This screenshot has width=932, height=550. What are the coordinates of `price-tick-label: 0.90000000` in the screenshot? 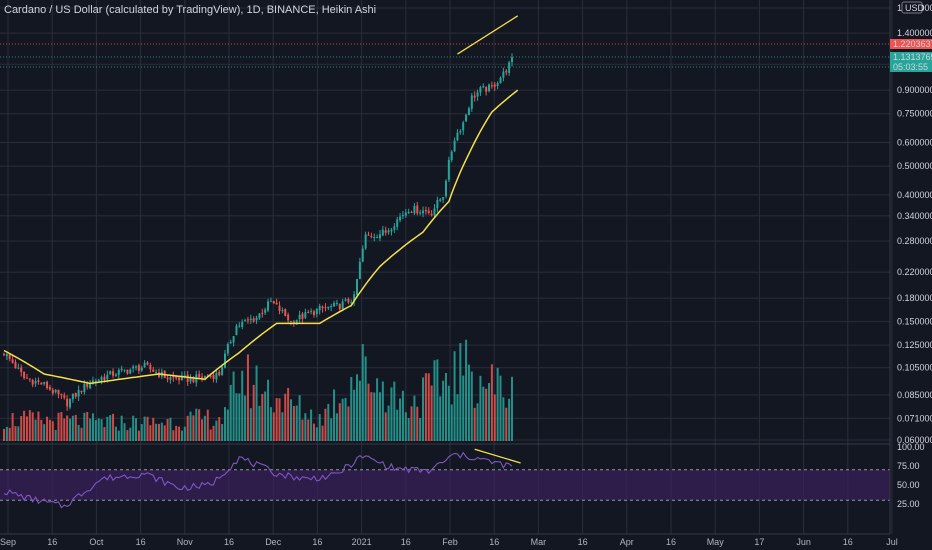 It's located at (914, 90).